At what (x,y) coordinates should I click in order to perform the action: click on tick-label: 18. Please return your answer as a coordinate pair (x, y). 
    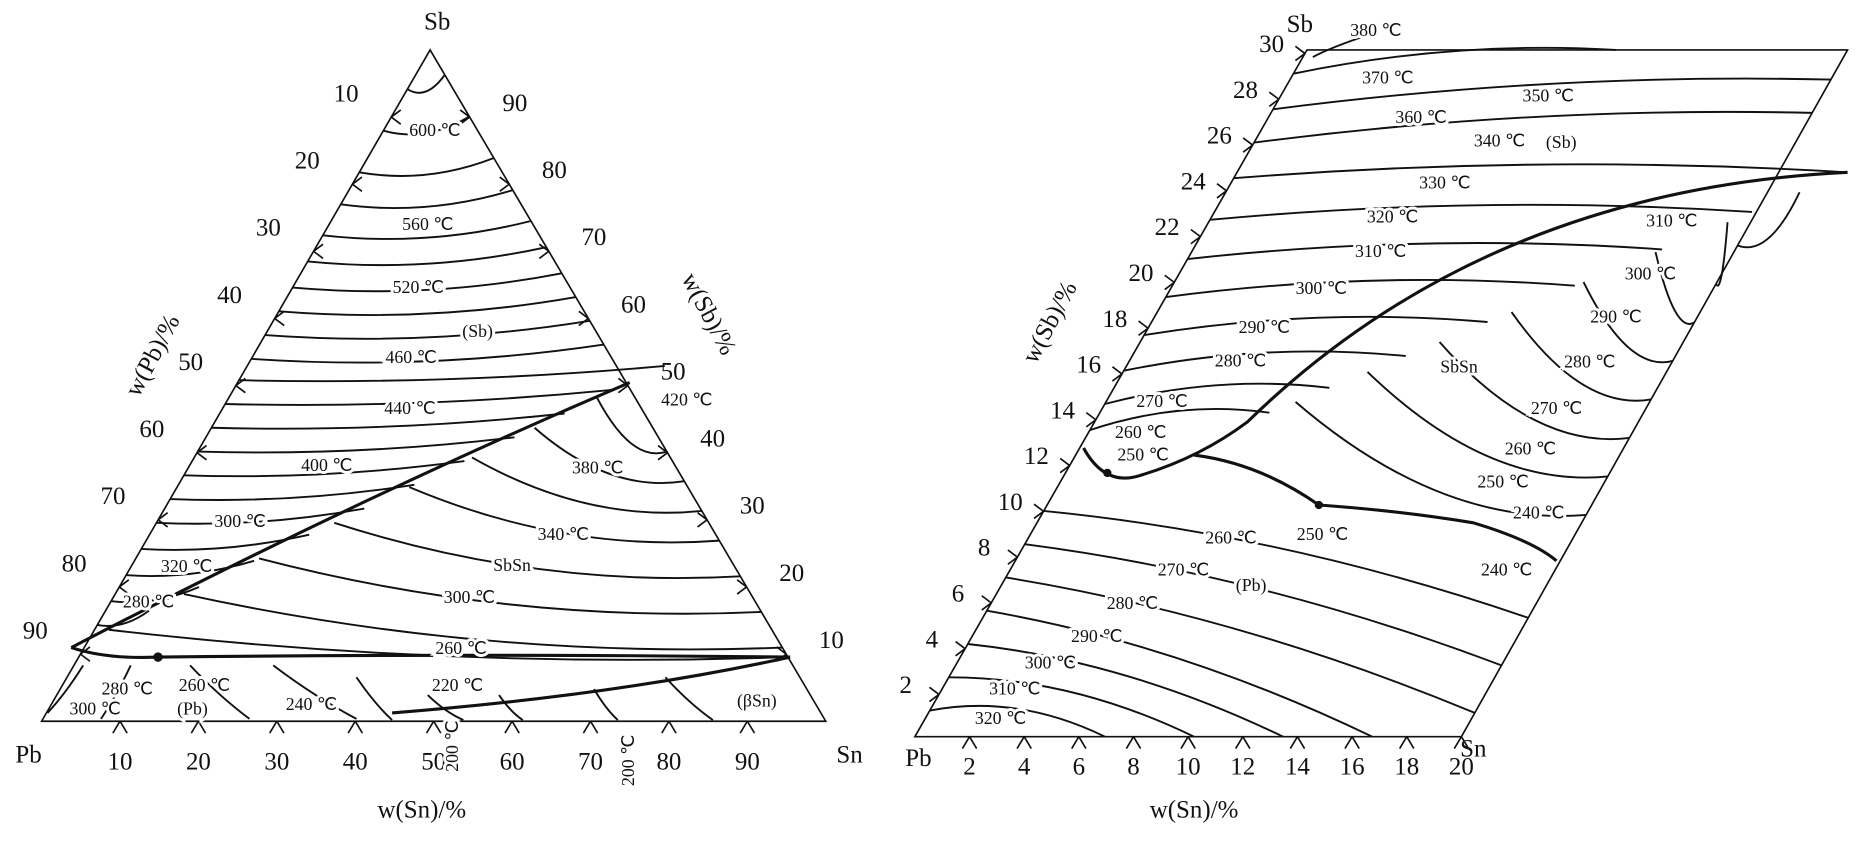
    Looking at the image, I should click on (1406, 766).